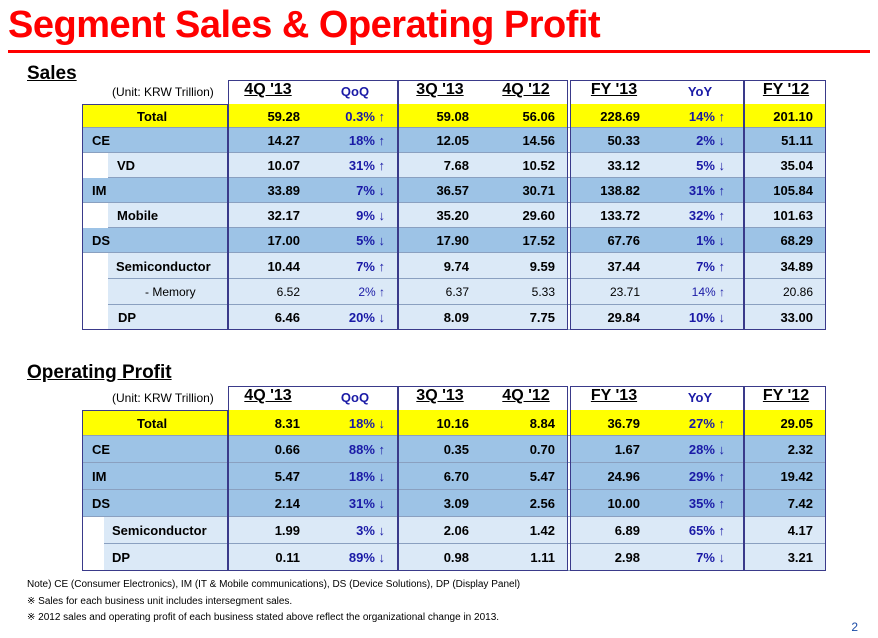 Image resolution: width=878 pixels, height=638 pixels. What do you see at coordinates (268, 89) in the screenshot?
I see `column-header: 4Q '13` at bounding box center [268, 89].